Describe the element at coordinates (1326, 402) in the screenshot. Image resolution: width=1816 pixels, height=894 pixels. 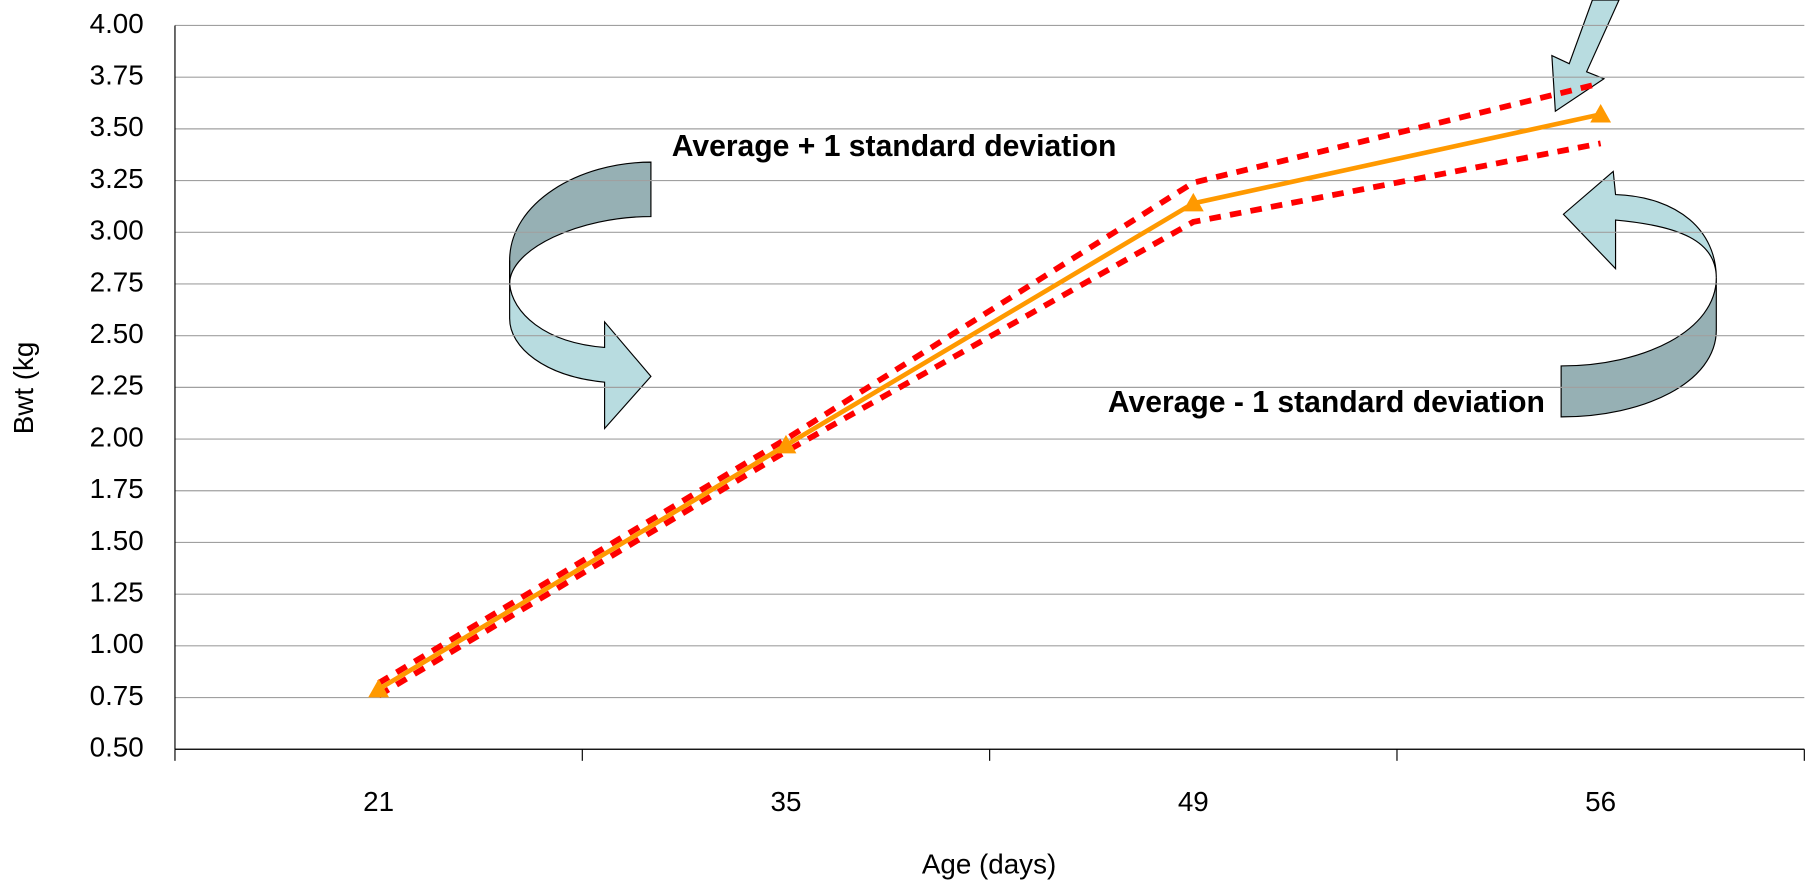
I see `annotation: Average - 1 standard deviation` at that location.